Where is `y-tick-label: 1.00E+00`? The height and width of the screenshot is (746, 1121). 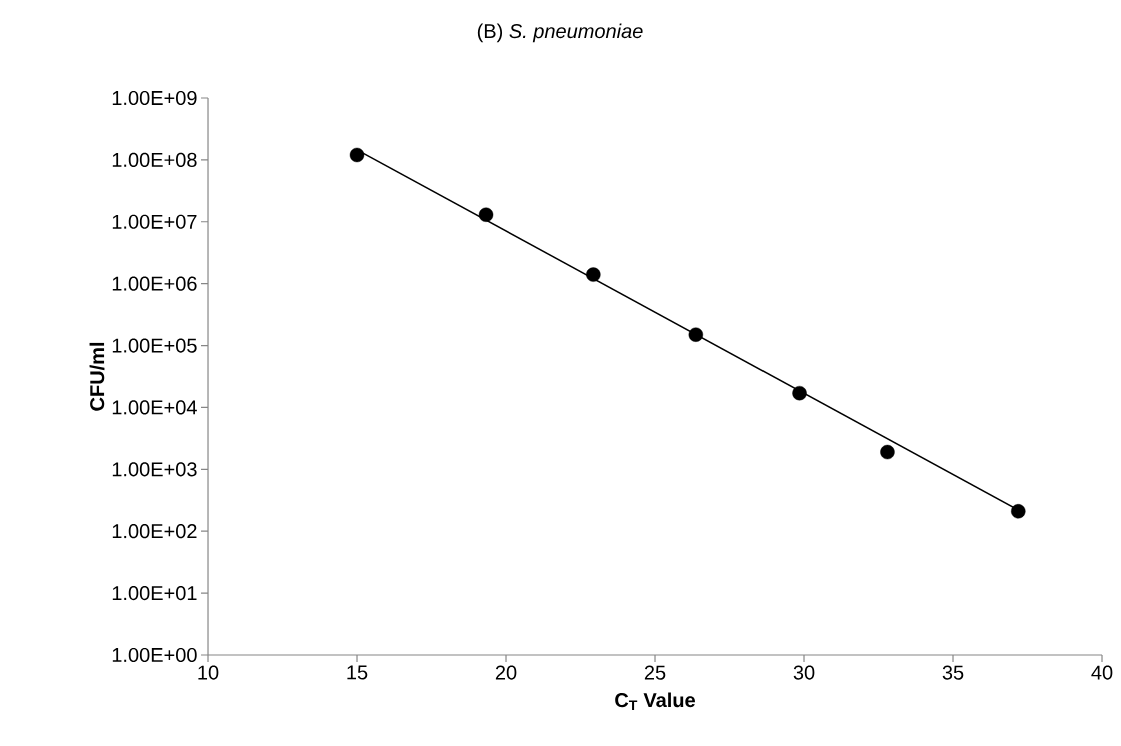
y-tick-label: 1.00E+00 is located at coordinates (154, 655).